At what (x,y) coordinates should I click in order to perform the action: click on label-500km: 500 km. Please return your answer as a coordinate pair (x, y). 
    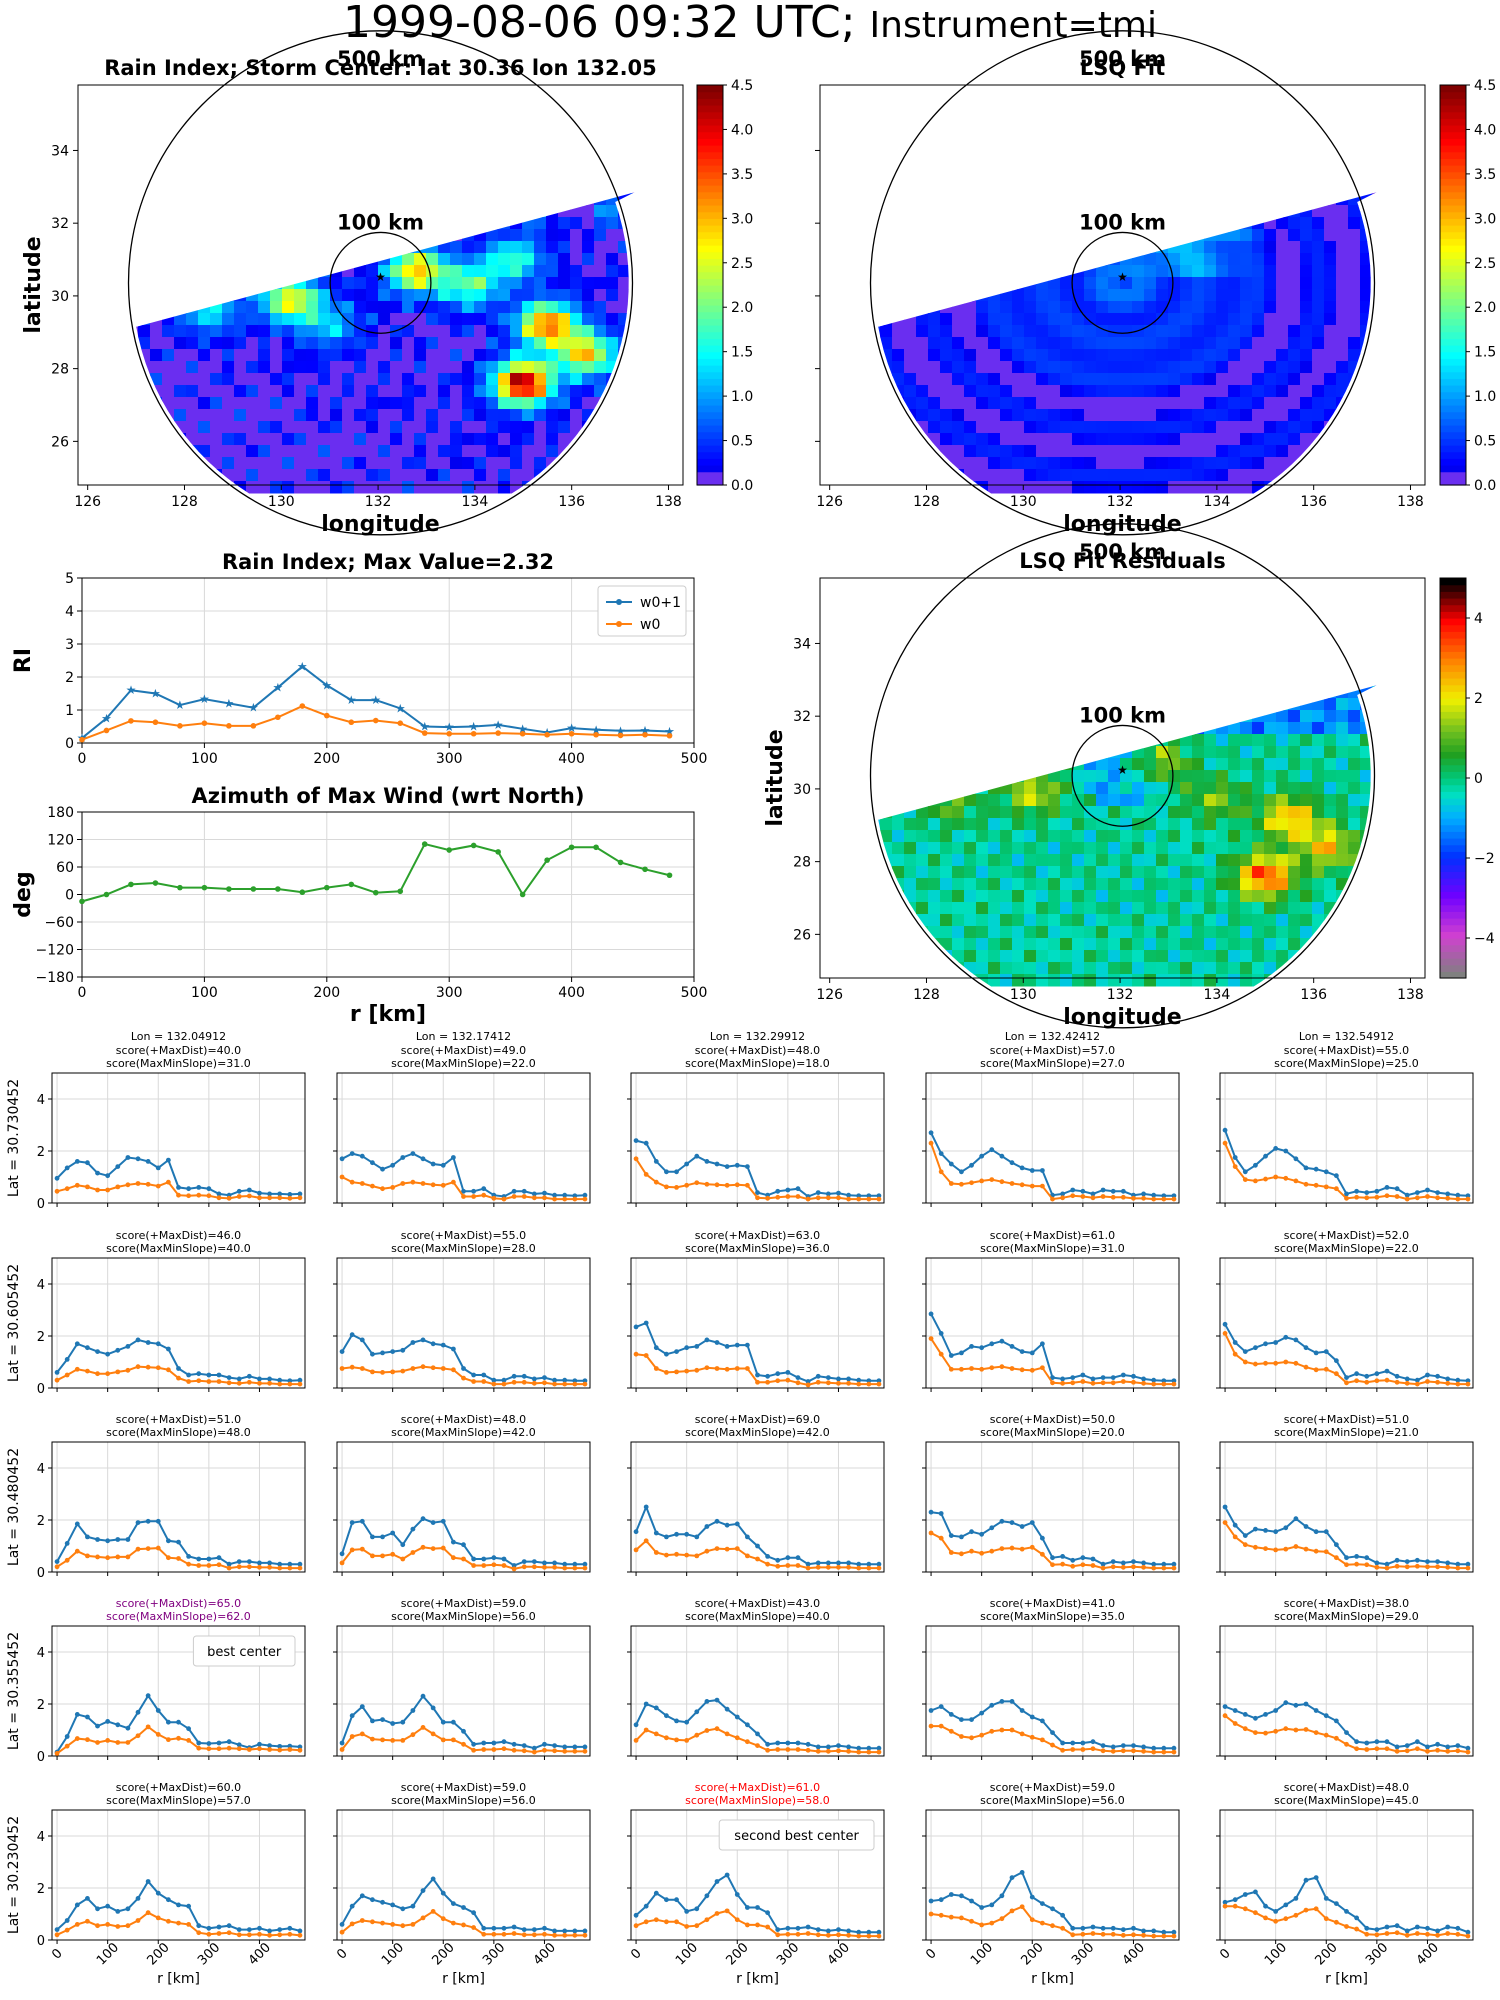
    Looking at the image, I should click on (1122, 59).